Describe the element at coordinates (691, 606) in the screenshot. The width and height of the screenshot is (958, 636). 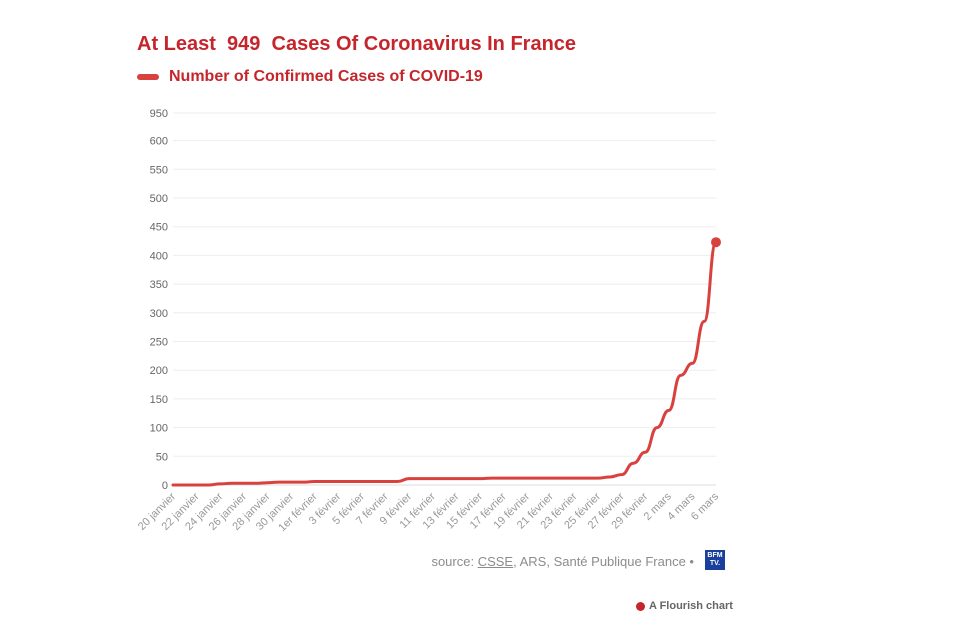
I see `flourish-label: A Flourish chart` at that location.